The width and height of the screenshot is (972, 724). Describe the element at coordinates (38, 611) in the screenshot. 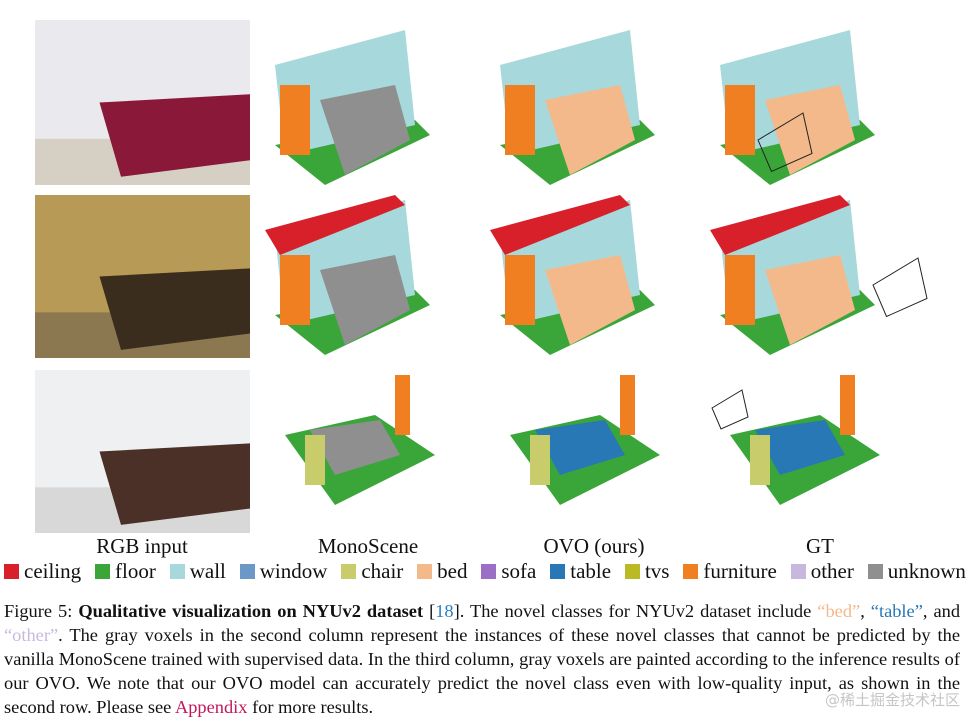

I see `caption-label: Figure 5:` at that location.